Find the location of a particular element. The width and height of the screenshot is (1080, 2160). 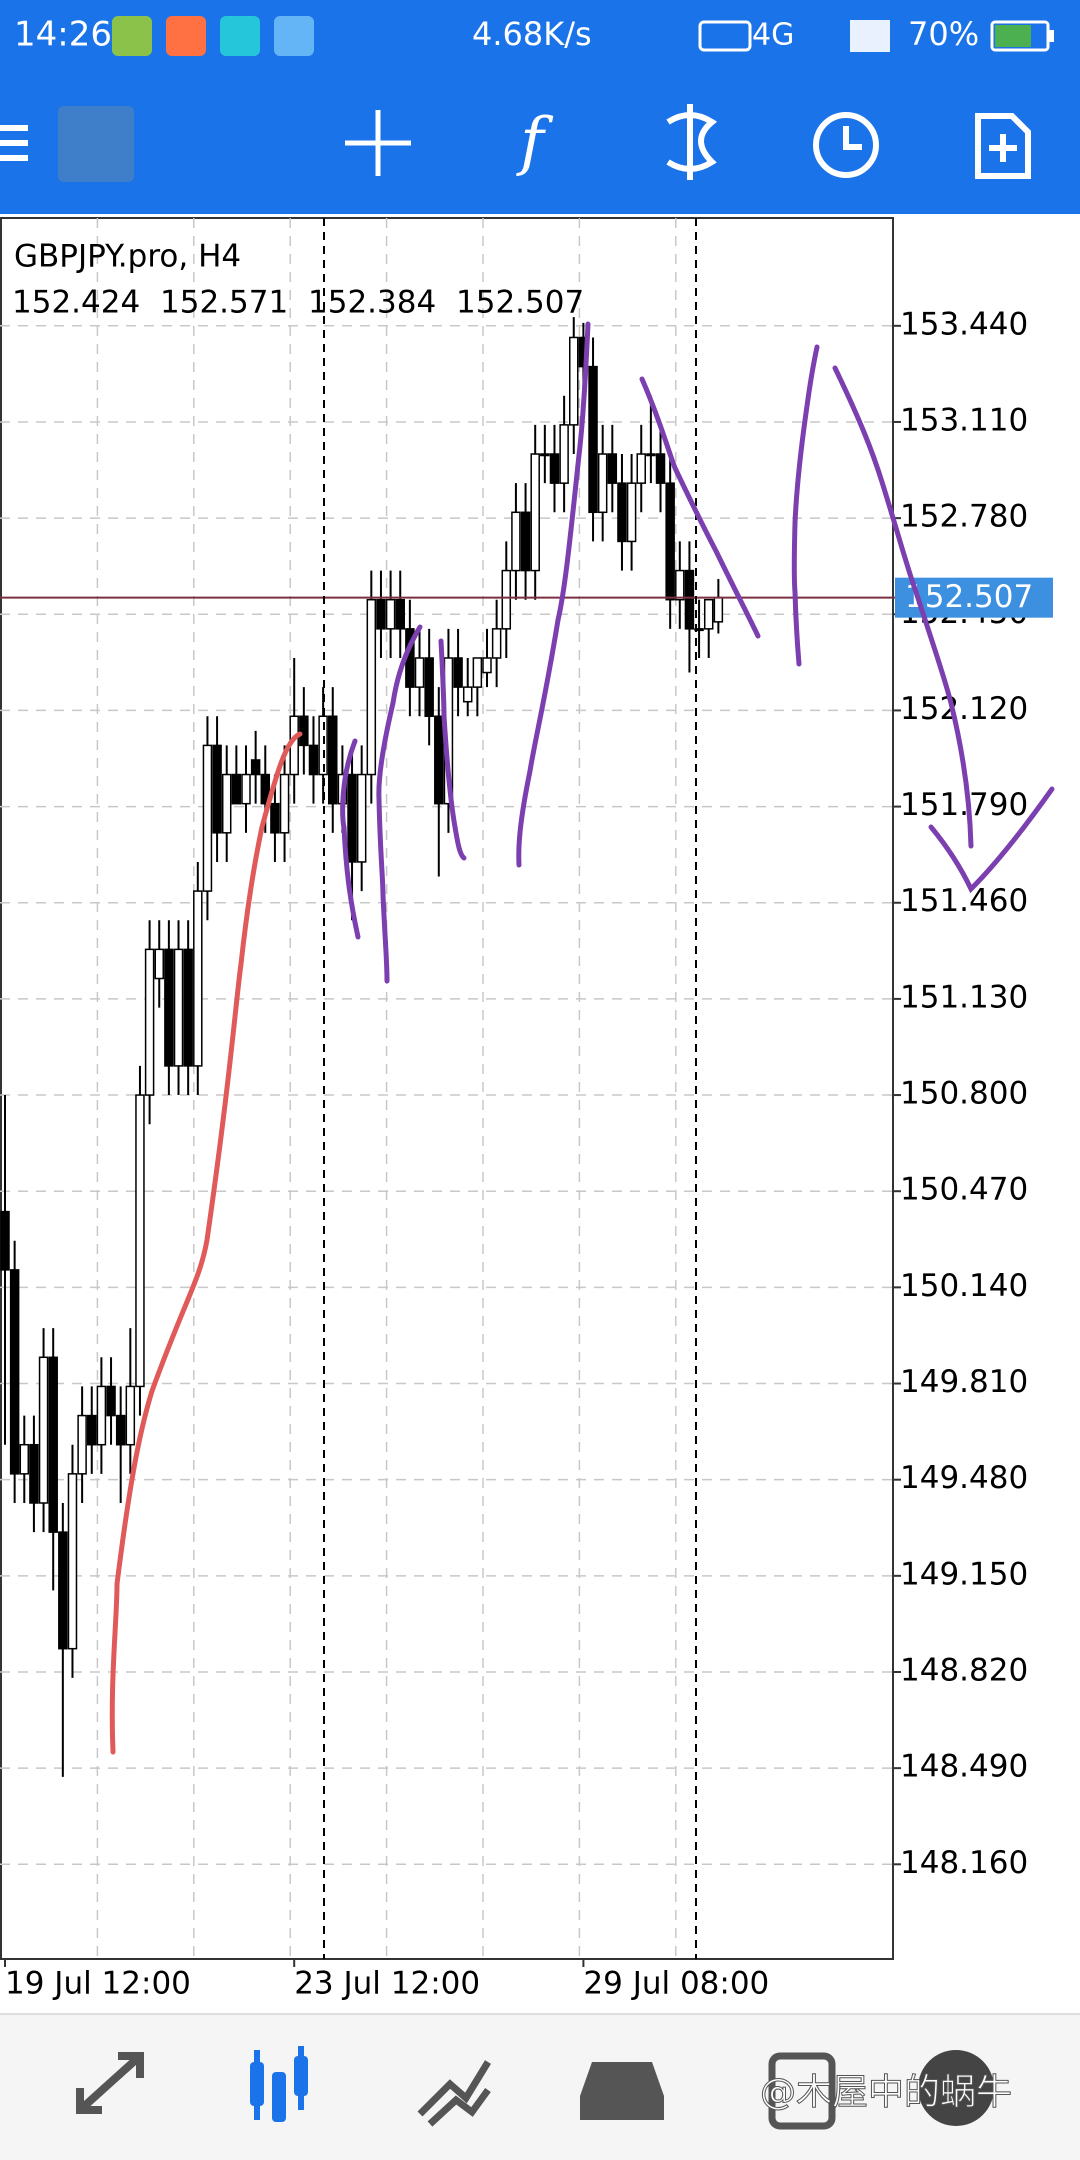

status-network: 4G is located at coordinates (773, 35).